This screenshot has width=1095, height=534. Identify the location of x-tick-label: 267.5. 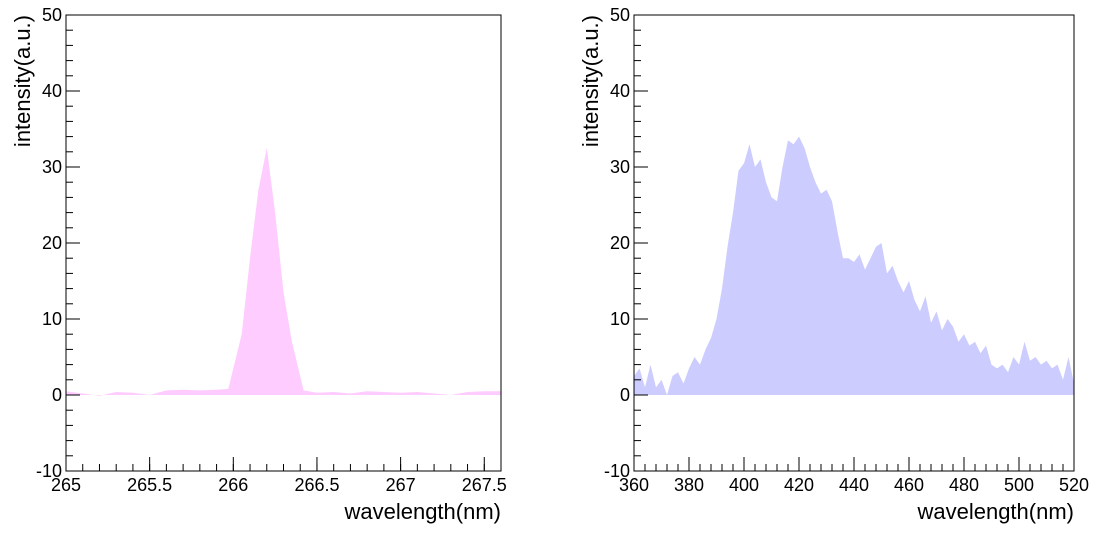
(484, 485).